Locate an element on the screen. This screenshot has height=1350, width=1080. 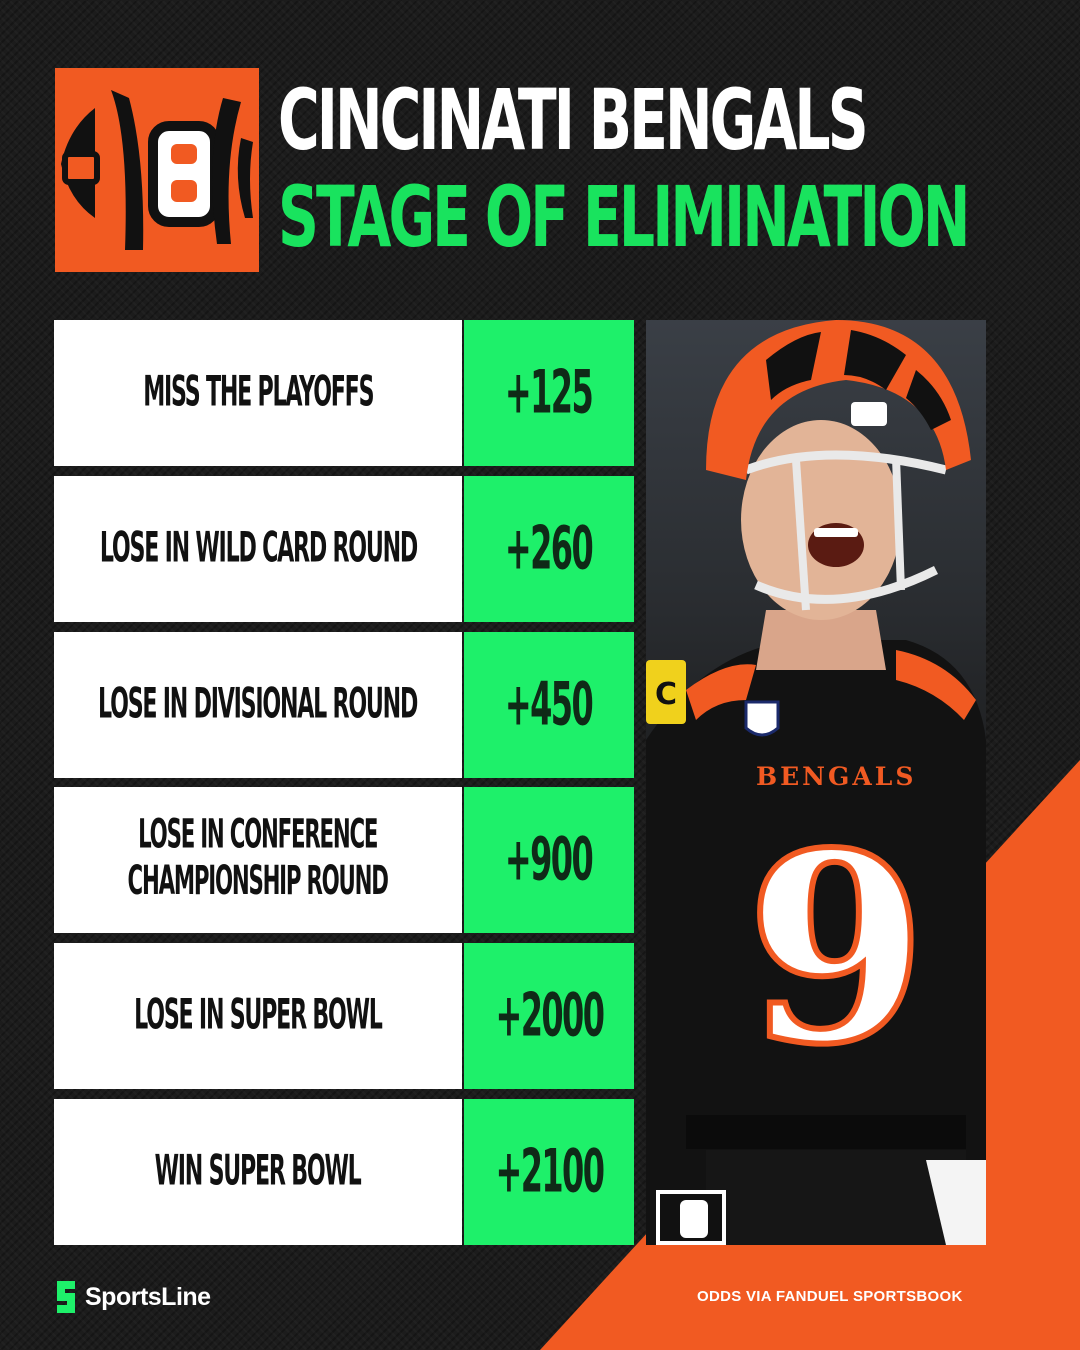
outcome-cell: LOSE IN WILD CARD ROUND is located at coordinates (258, 549).